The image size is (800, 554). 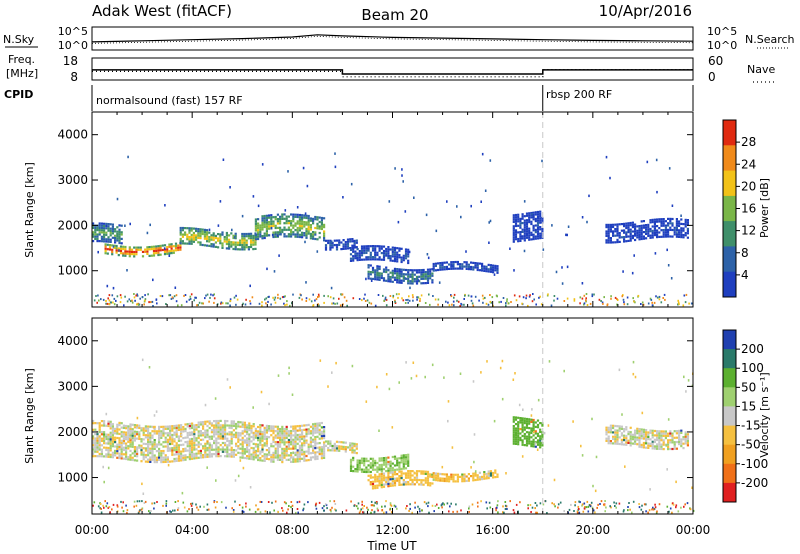 What do you see at coordinates (754, 483) in the screenshot?
I see `colorbar-tick-label: -200` at bounding box center [754, 483].